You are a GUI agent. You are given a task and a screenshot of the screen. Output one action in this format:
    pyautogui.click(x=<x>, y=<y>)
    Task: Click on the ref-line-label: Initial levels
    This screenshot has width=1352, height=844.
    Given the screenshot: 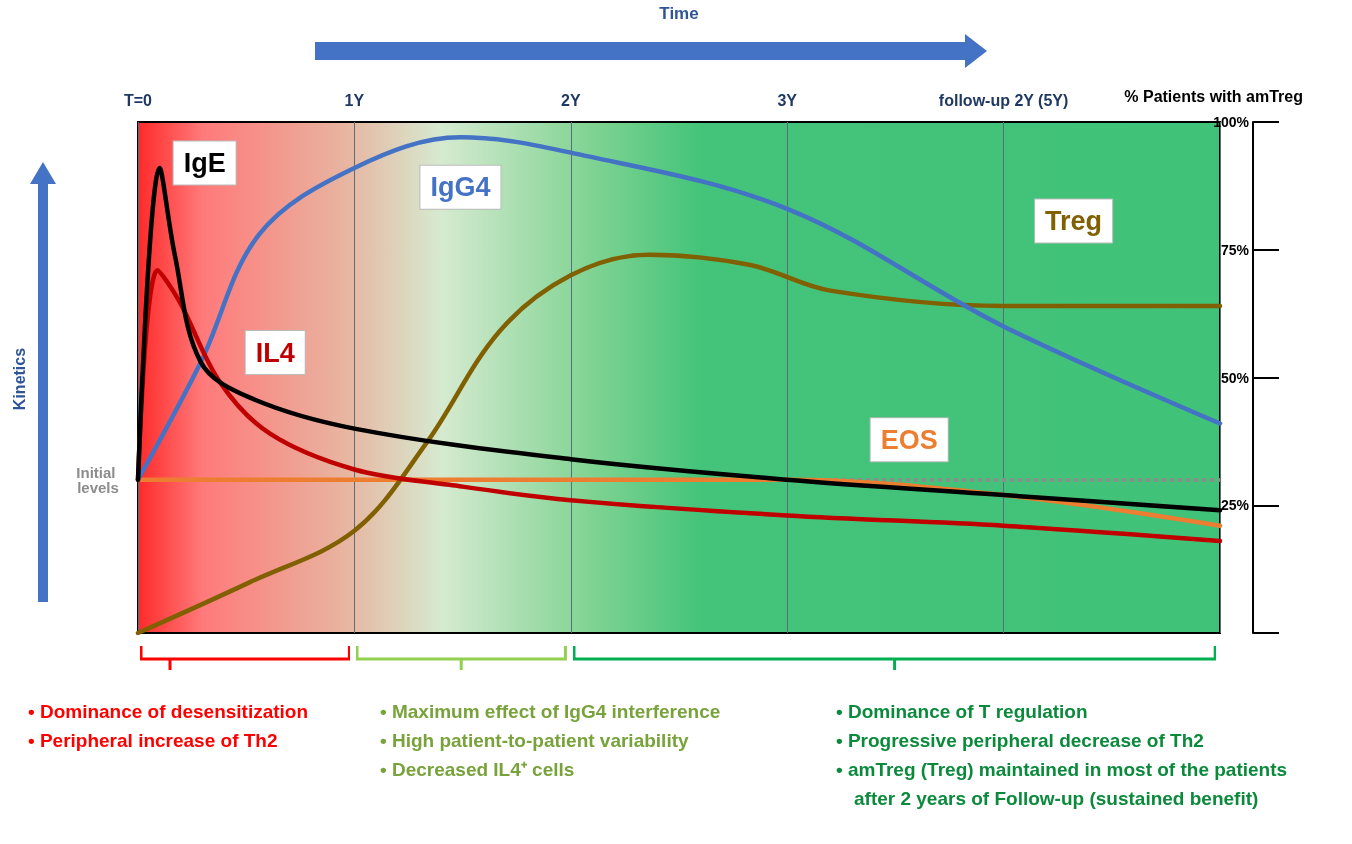 What is the action you would take?
    pyautogui.click(x=98, y=479)
    